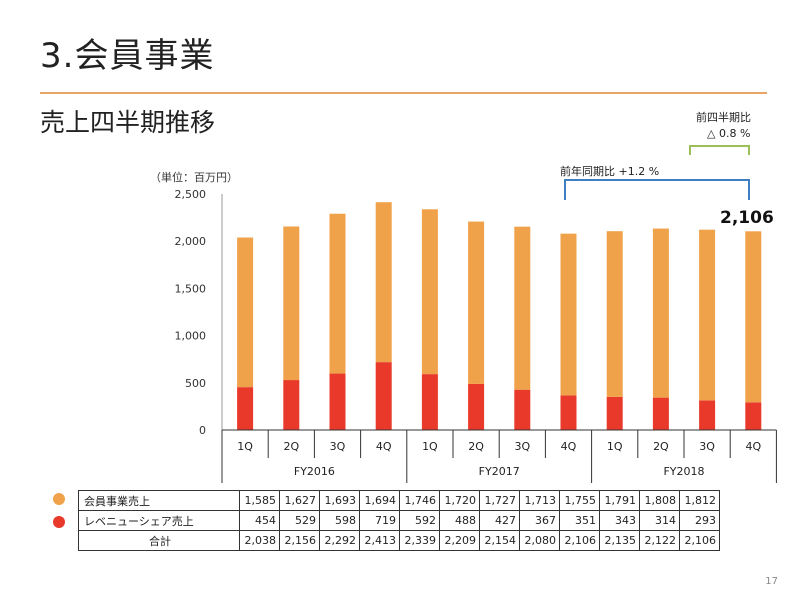 This screenshot has width=800, height=601. What do you see at coordinates (539, 520) in the screenshot?
I see `table-cell: 367` at bounding box center [539, 520].